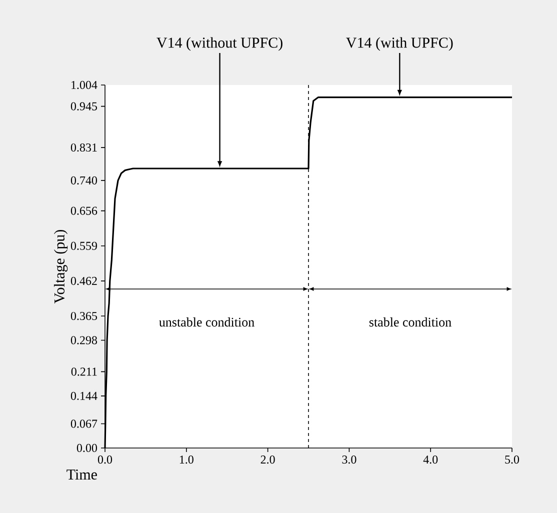 The width and height of the screenshot is (557, 513). Describe the element at coordinates (83, 281) in the screenshot. I see `y-tick-label: 0.462` at that location.